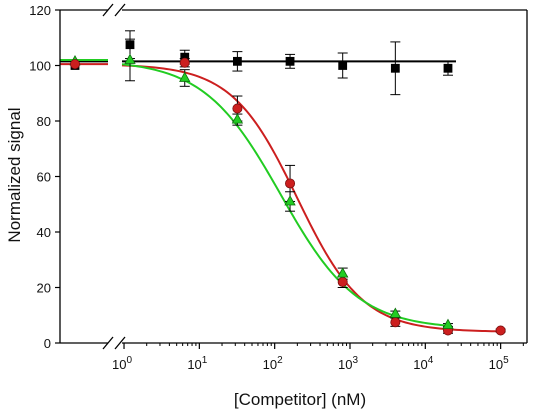 The height and width of the screenshot is (415, 548). What do you see at coordinates (506, 360) in the screenshot?
I see `x-tick-exponent: 5` at bounding box center [506, 360].